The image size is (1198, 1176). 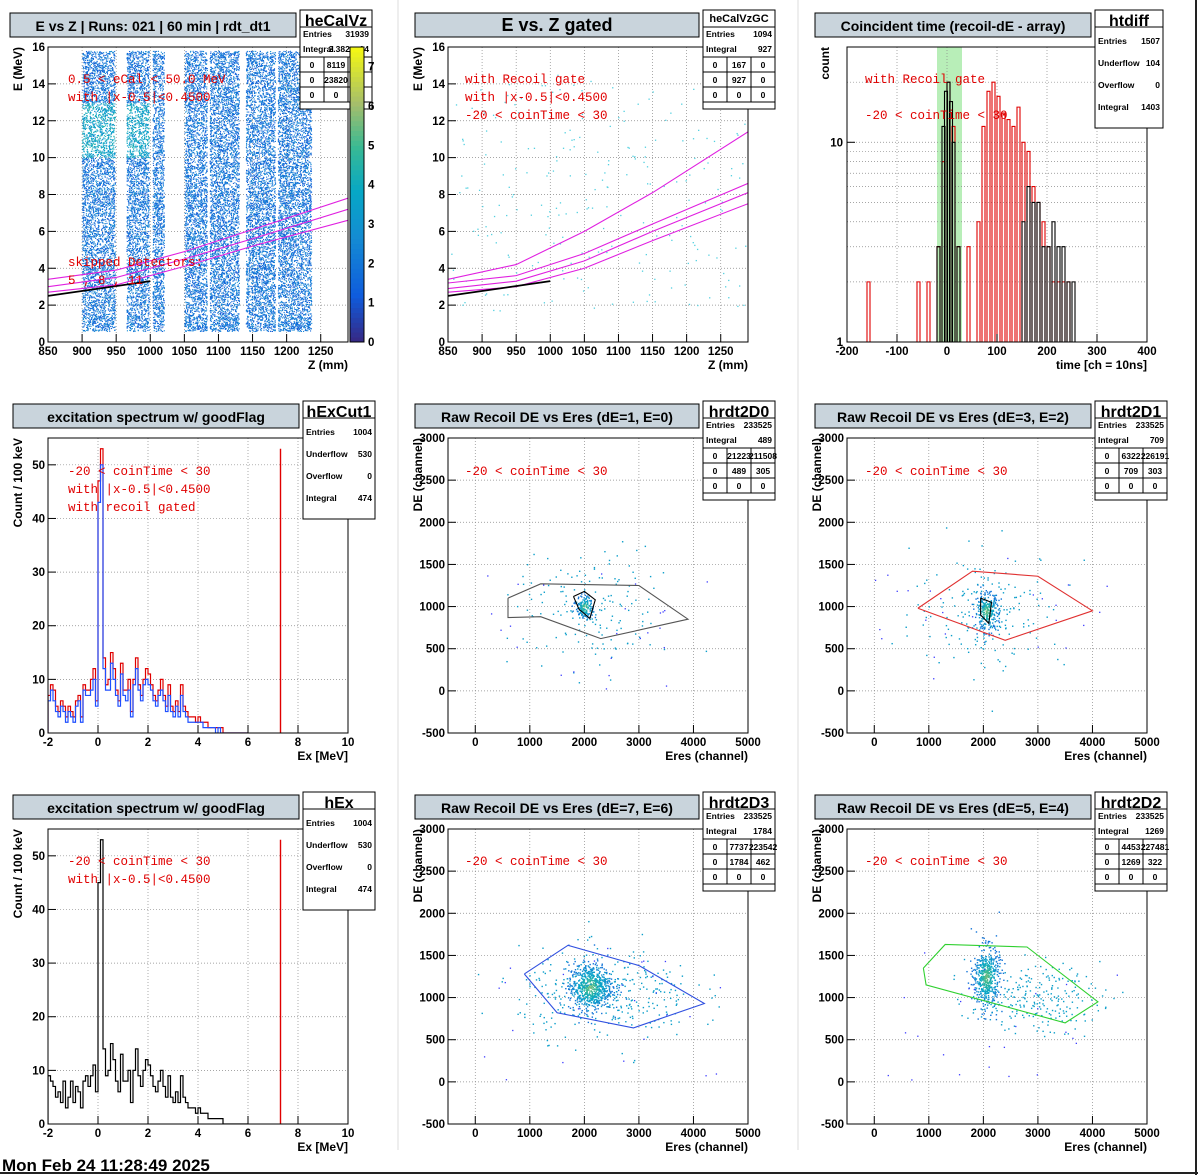 I want to click on color-bar-label: 3, so click(x=371, y=225).